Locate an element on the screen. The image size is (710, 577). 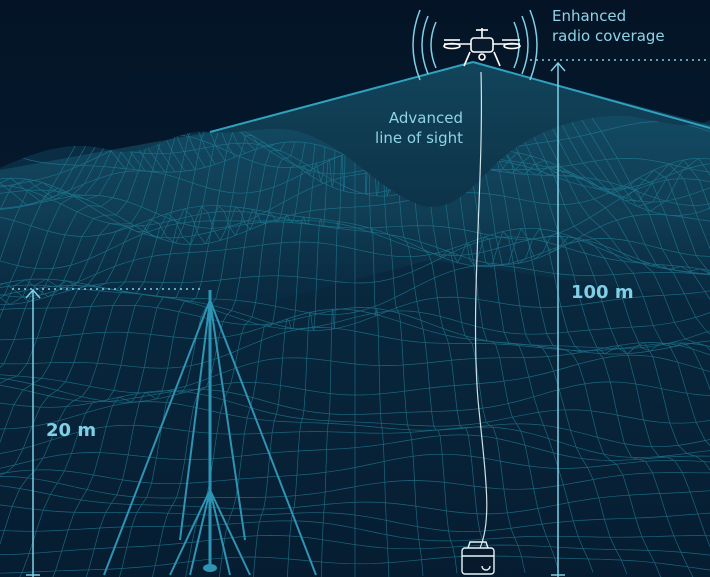
line-of-sight-line-1: Advanced is located at coordinates (425, 118).